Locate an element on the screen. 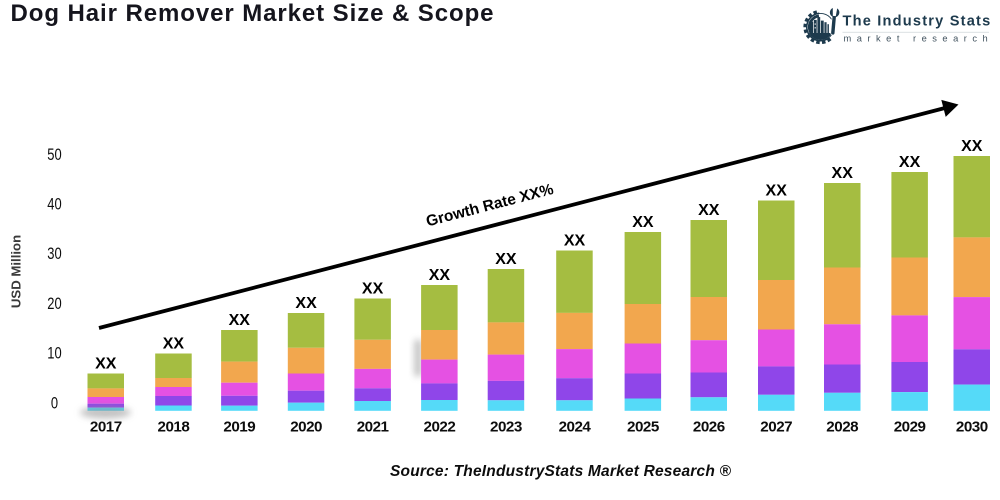 Image resolution: width=1000 pixels, height=500 pixels. svg-text: 10 is located at coordinates (54, 354).